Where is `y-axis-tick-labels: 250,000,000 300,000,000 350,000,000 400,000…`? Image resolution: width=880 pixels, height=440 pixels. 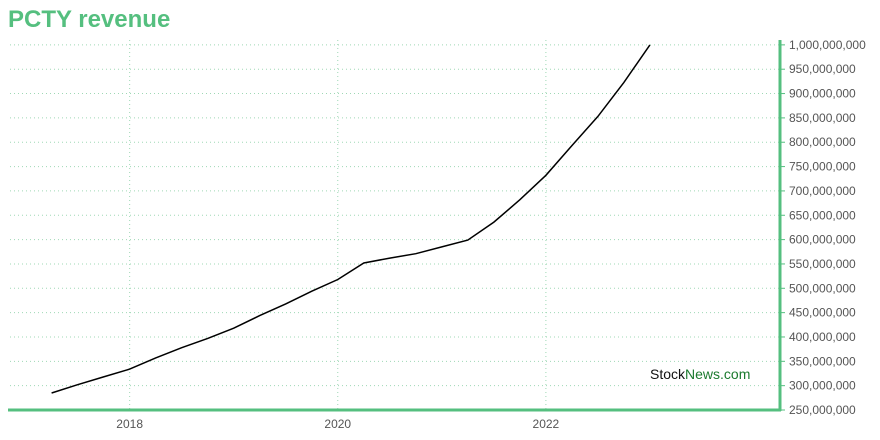 y-axis-tick-labels: 250,000,000 300,000,000 350,000,000 400,000… is located at coordinates (827, 227).